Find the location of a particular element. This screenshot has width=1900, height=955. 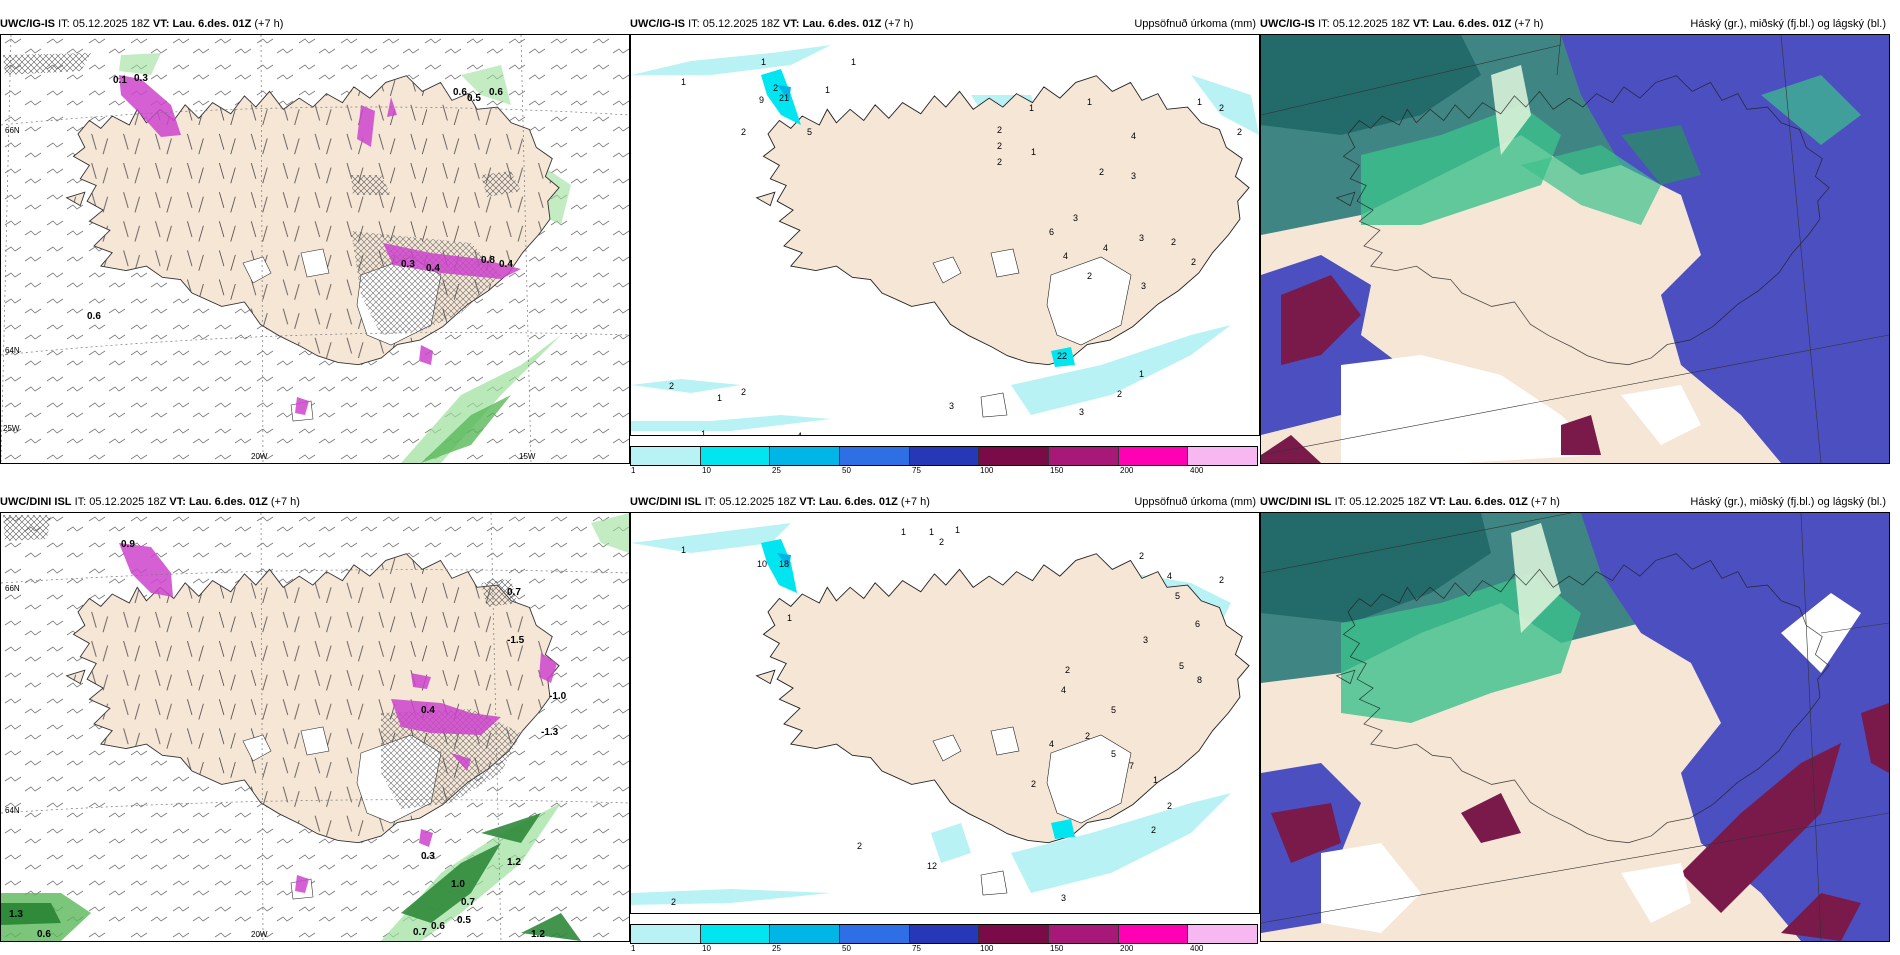

legend-tick: 400 is located at coordinates (1197, 470).